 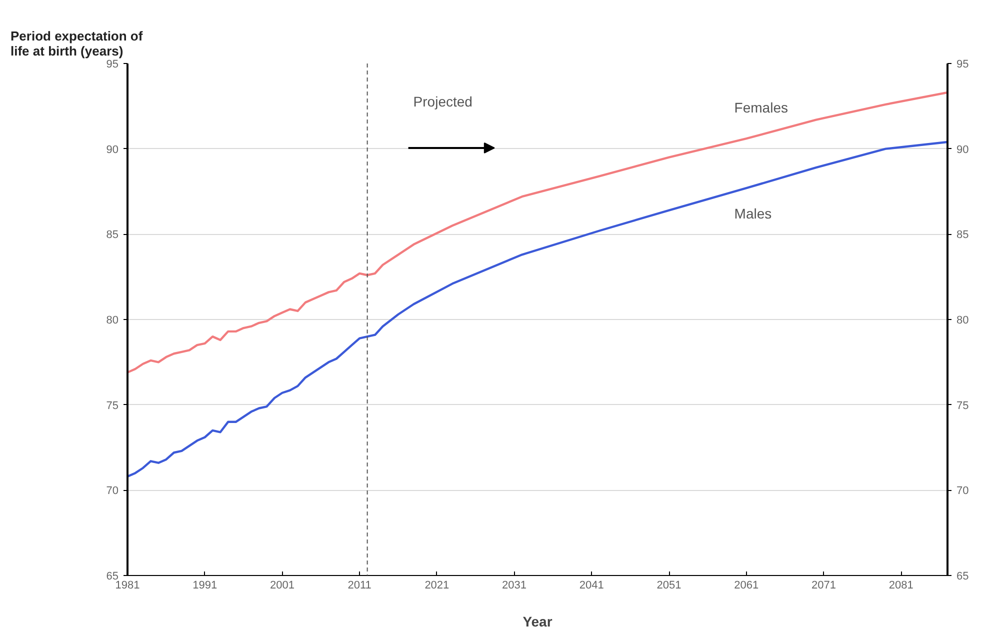 I want to click on y2-tick-label: 90, so click(x=962, y=150).